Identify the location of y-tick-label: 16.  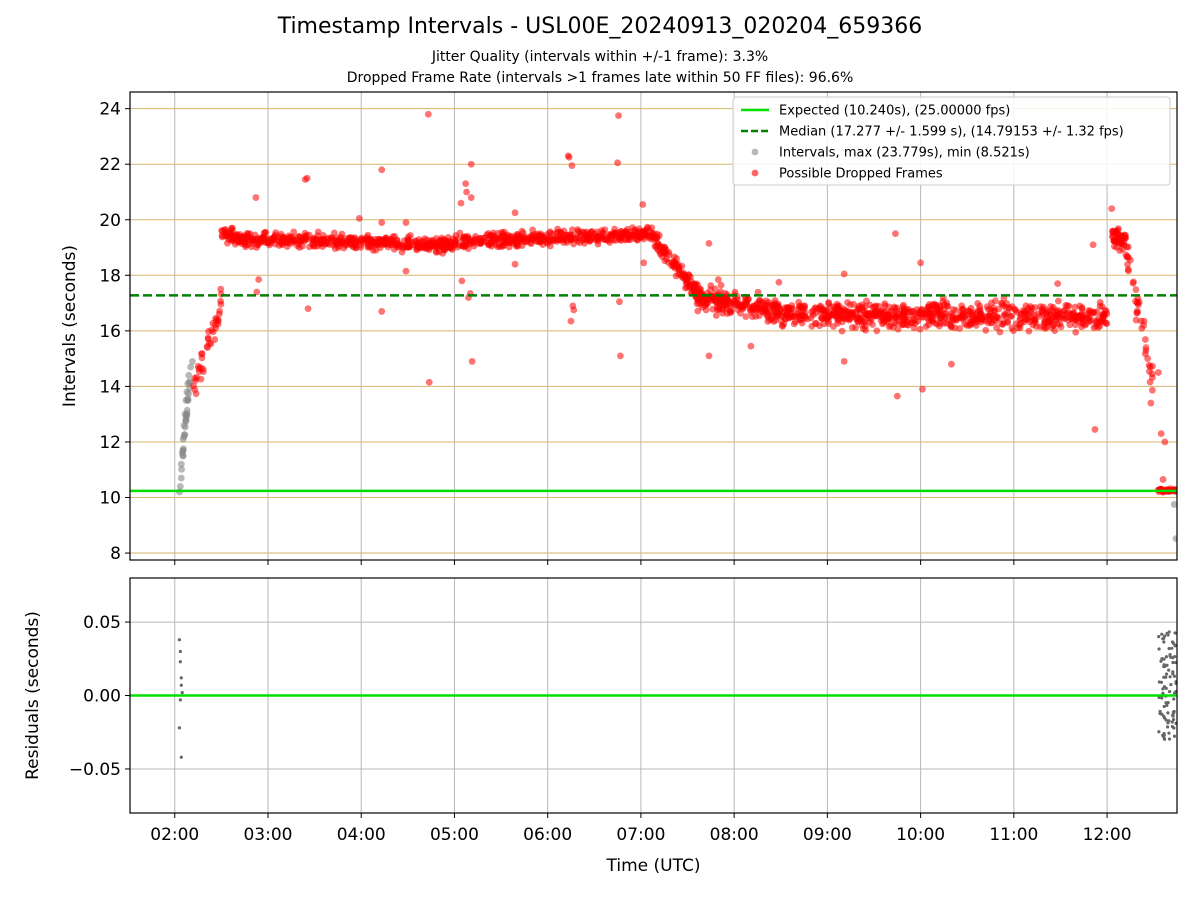
(110, 332).